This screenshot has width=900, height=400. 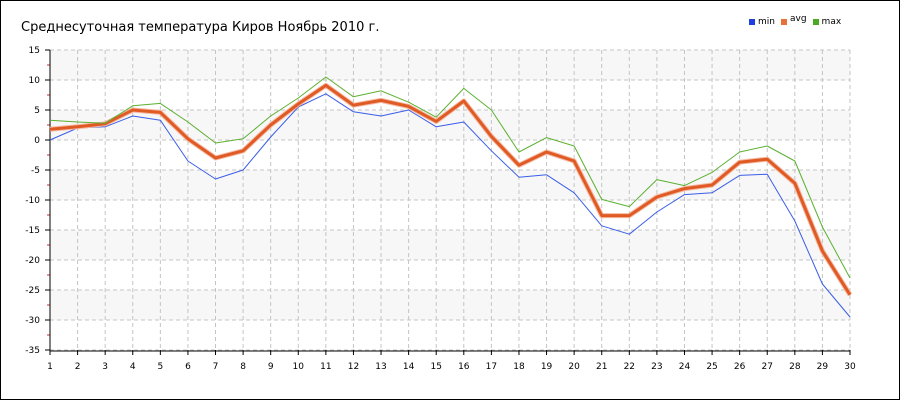 I want to click on x-tick-label: 23, so click(x=656, y=367).